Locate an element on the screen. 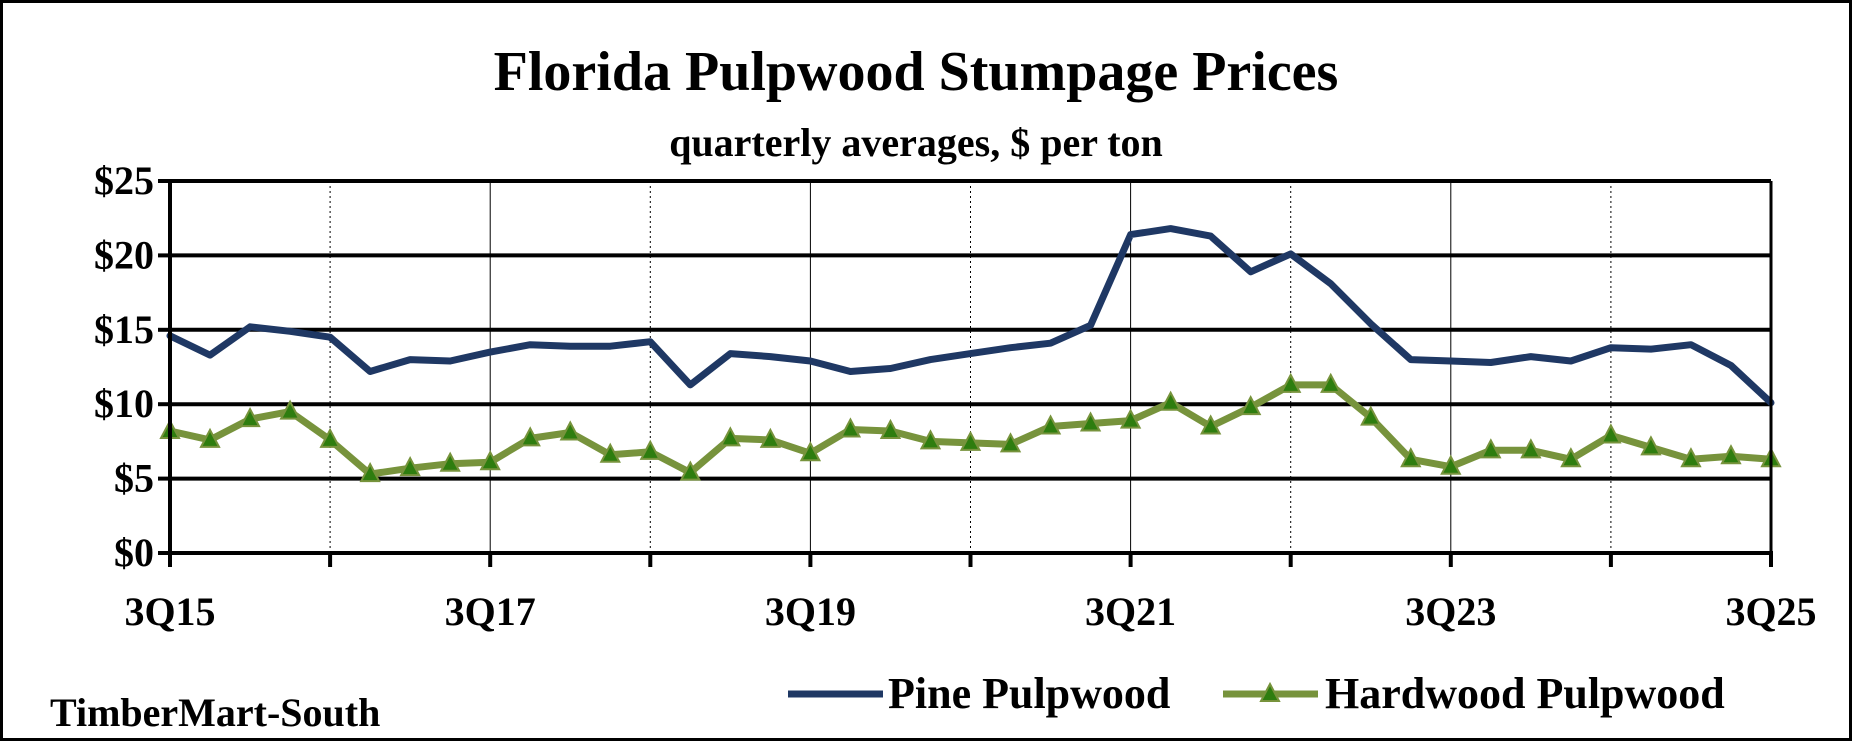 Image resolution: width=1852 pixels, height=741 pixels. source-label: TimberMart-South is located at coordinates (215, 712).